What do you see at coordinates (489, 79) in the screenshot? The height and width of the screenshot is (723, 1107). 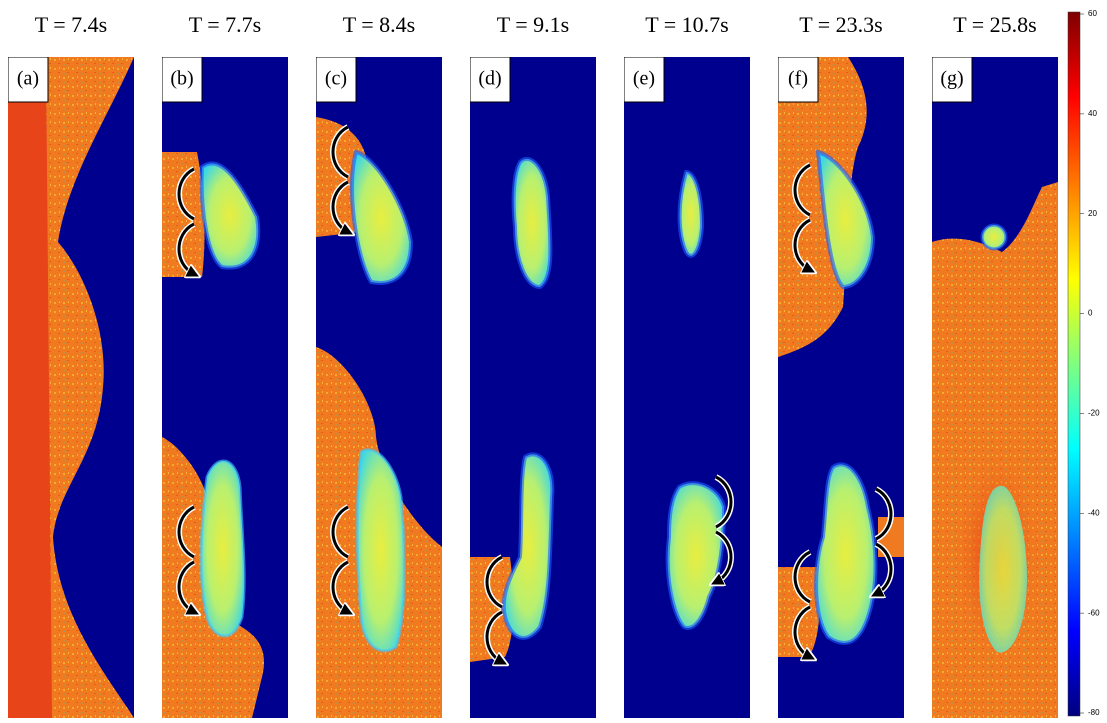 I see `panel-label: (d)` at bounding box center [489, 79].